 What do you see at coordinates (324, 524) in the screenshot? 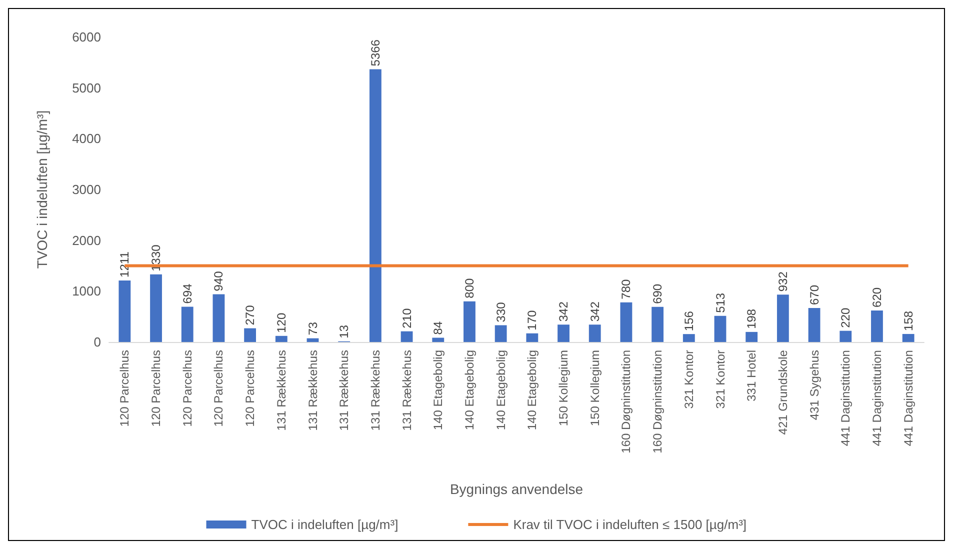
I see `legend-label: TVOC i indeluften [µg/m³]` at bounding box center [324, 524].